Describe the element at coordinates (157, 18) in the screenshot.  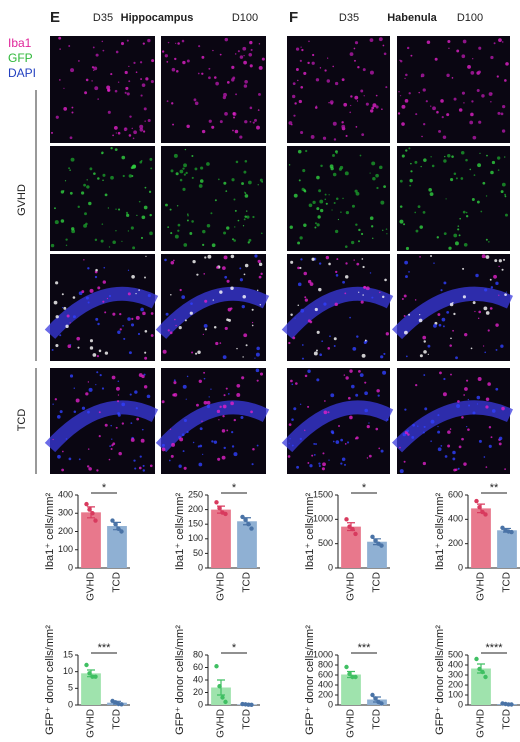
I see `panel-title: Hippocampus` at that location.